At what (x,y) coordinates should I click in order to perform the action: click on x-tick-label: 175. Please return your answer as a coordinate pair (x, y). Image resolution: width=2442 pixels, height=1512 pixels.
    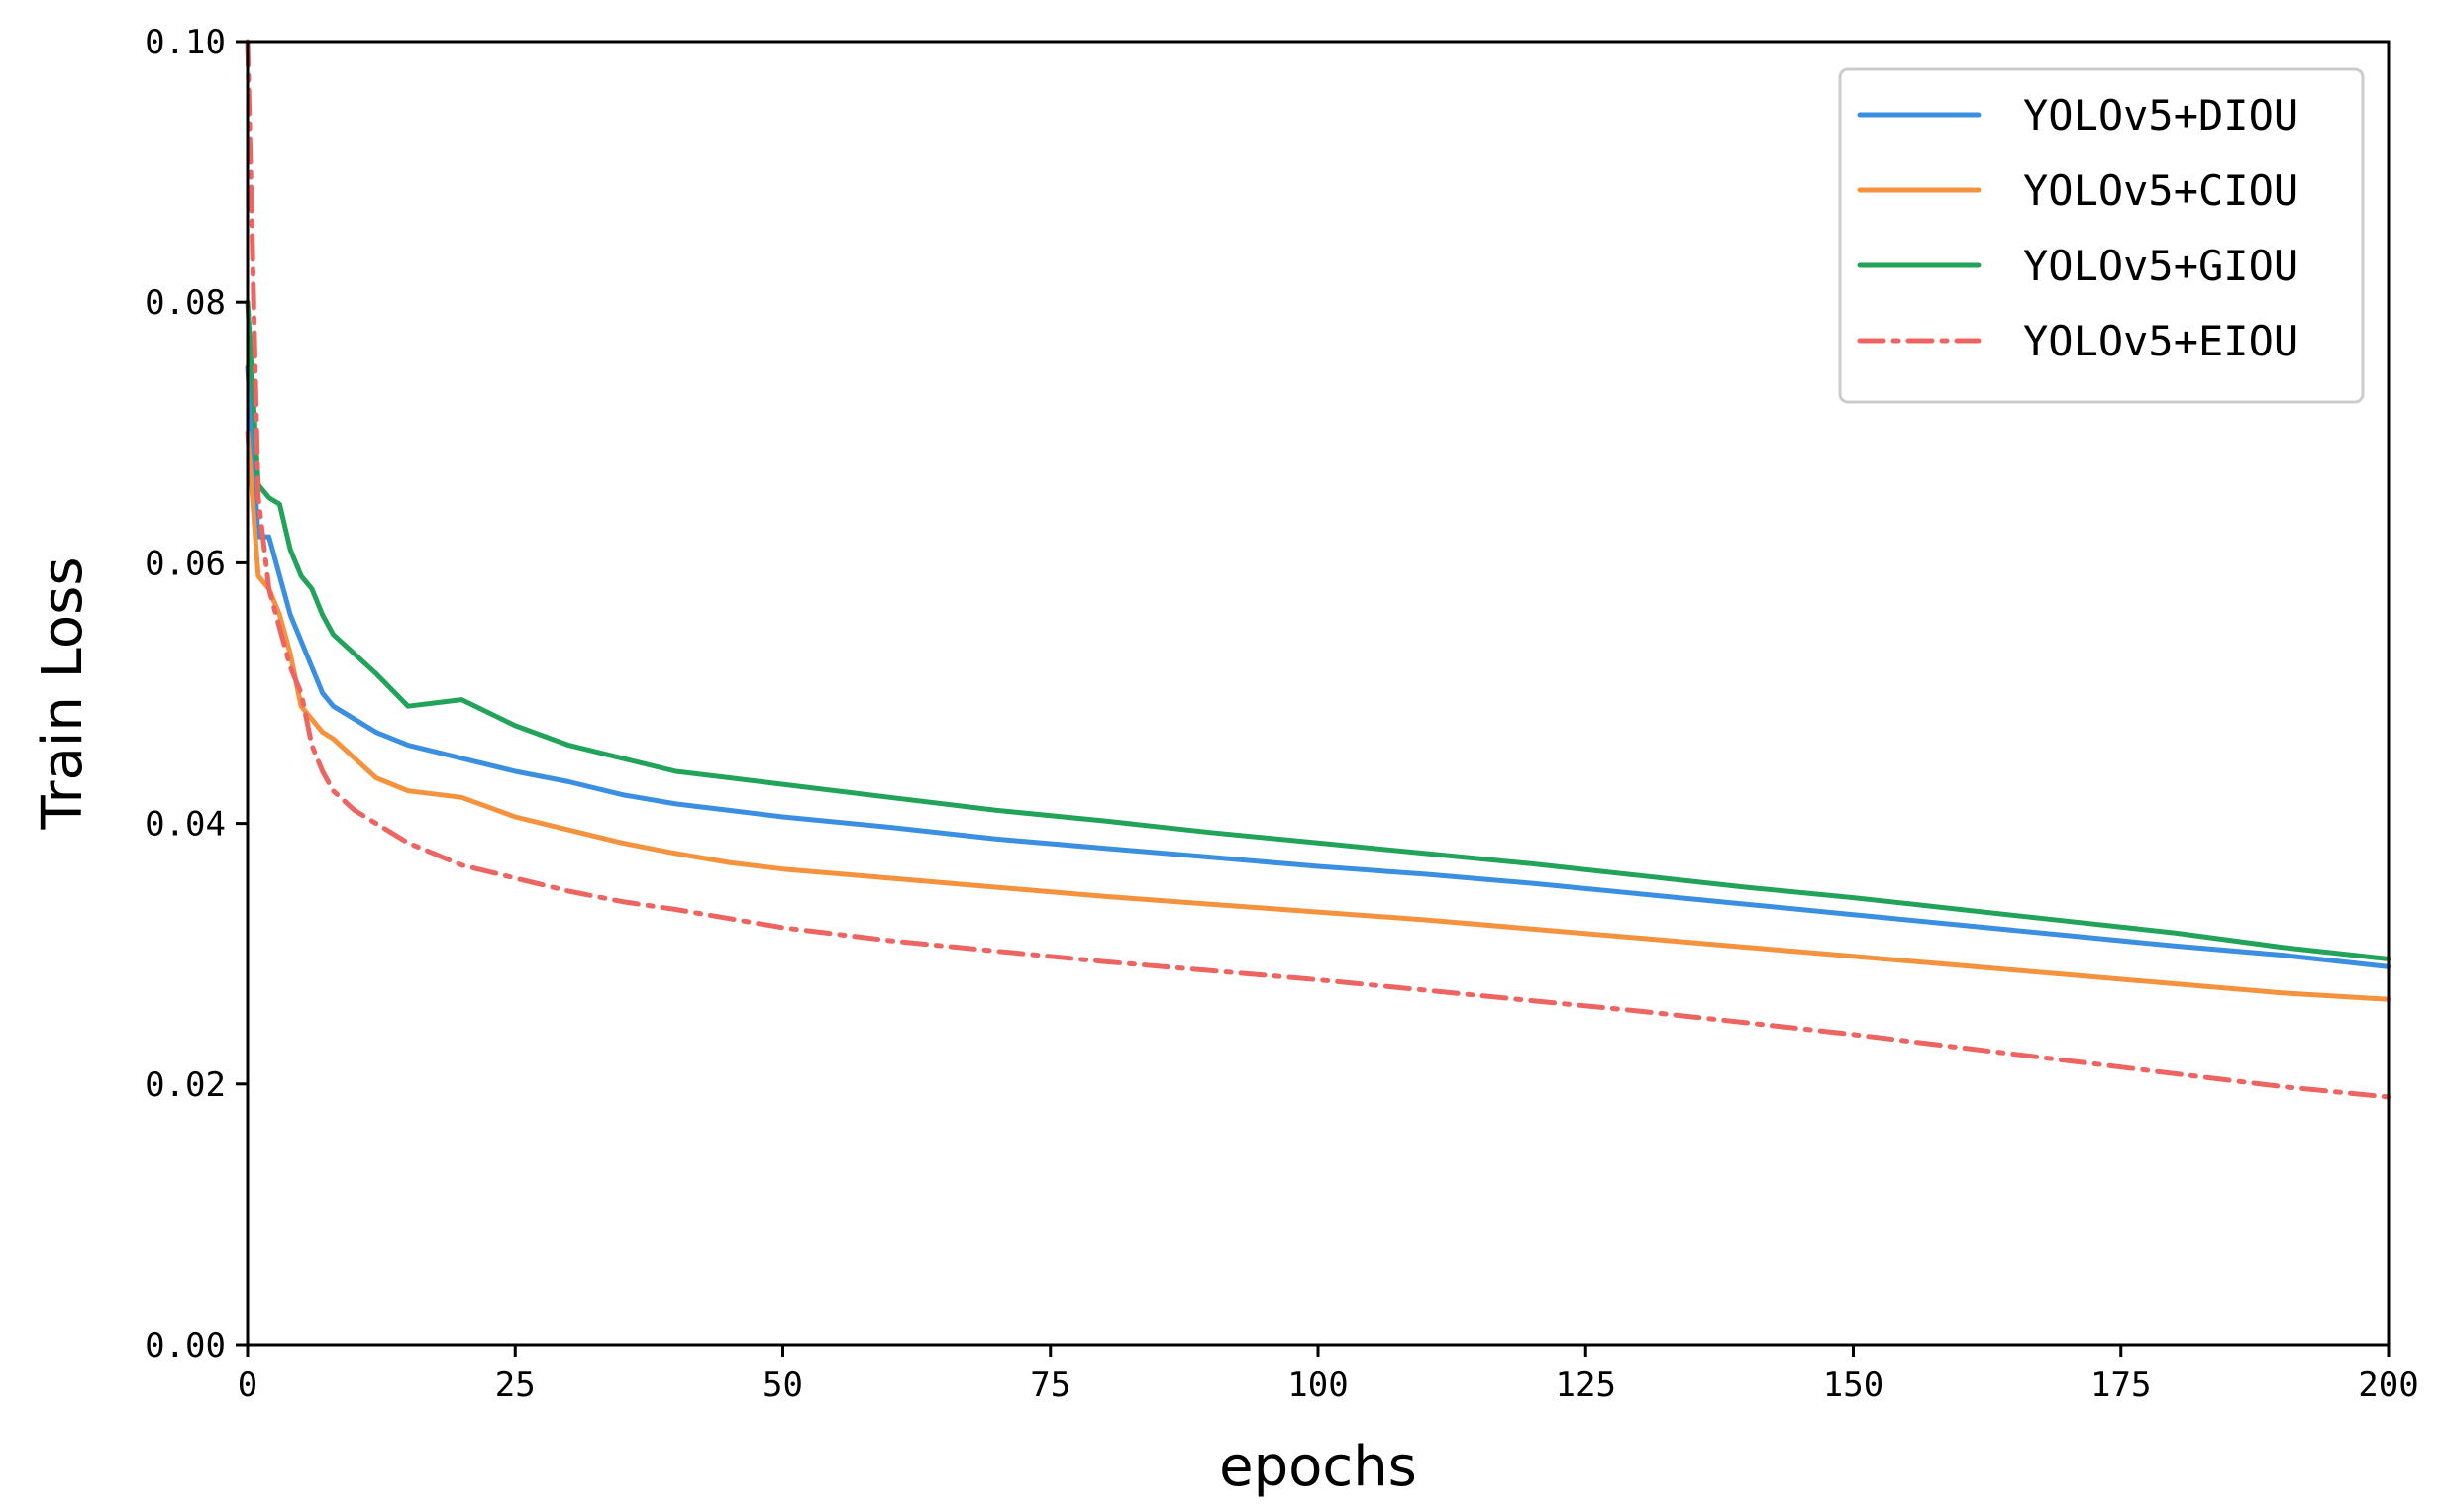
    Looking at the image, I should click on (2120, 1385).